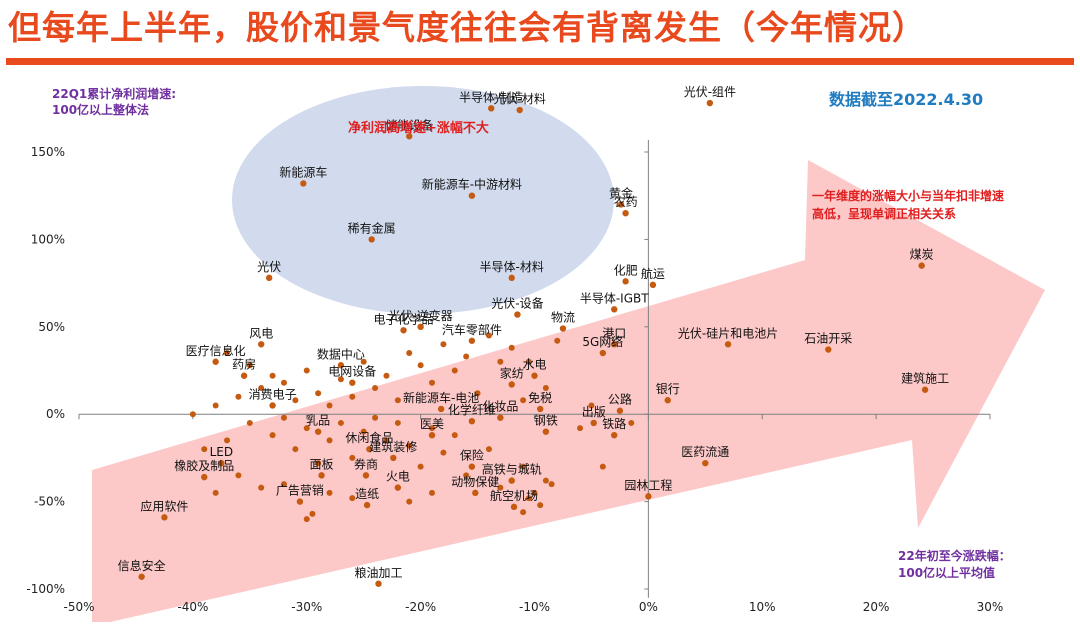 This screenshot has height=624, width=1080. Describe the element at coordinates (762, 607) in the screenshot. I see `x-tick-label: 10%` at that location.